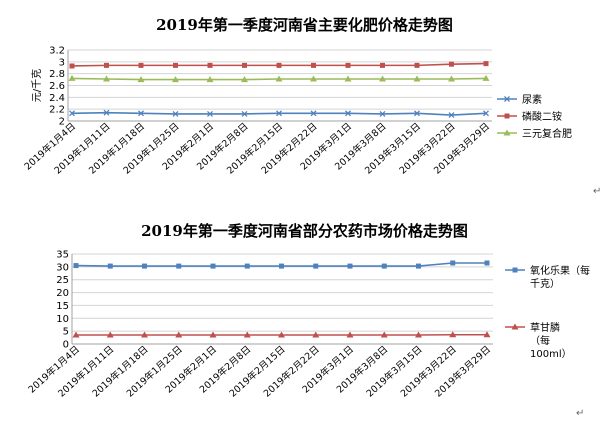  I want to click on y-tick-label: 3.2, so click(57, 51).